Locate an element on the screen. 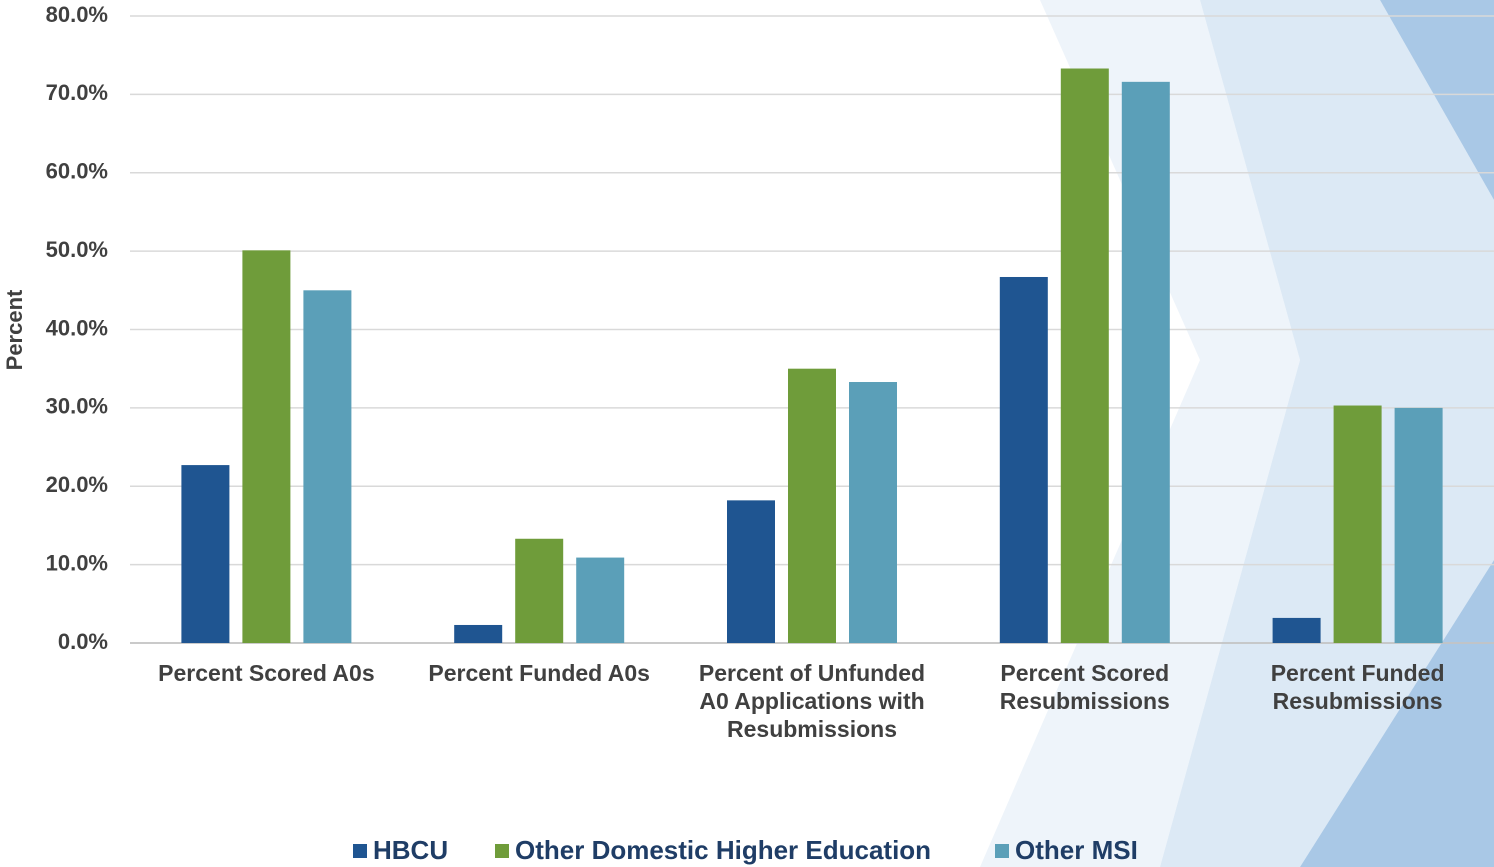  legend-label: HBCU is located at coordinates (410, 850).